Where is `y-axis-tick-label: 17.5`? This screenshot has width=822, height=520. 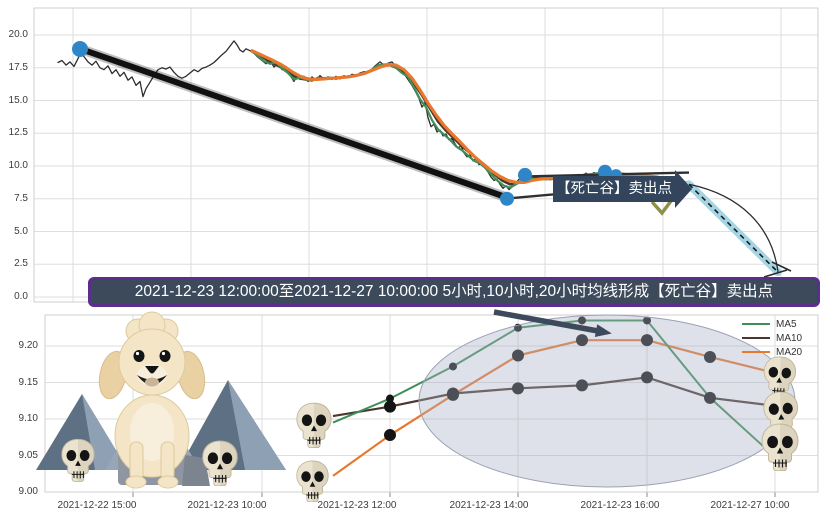 y-axis-tick-label: 17.5 is located at coordinates (18, 67).